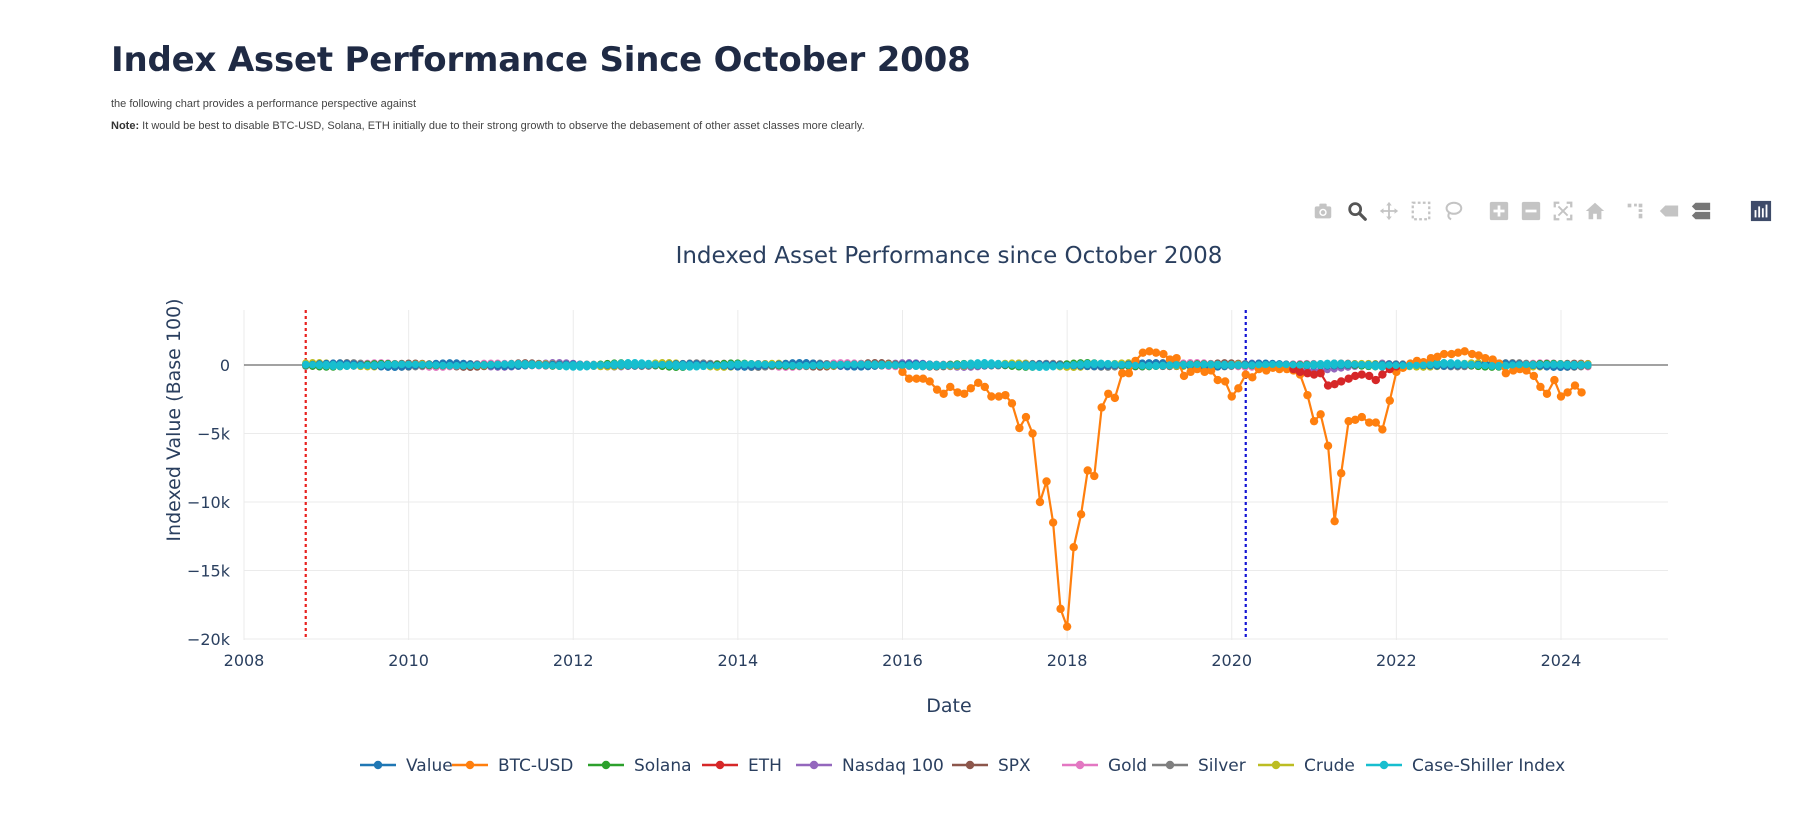 This screenshot has height=817, width=1820. Describe the element at coordinates (1067, 660) in the screenshot. I see `x-tick-label: 2018` at that location.